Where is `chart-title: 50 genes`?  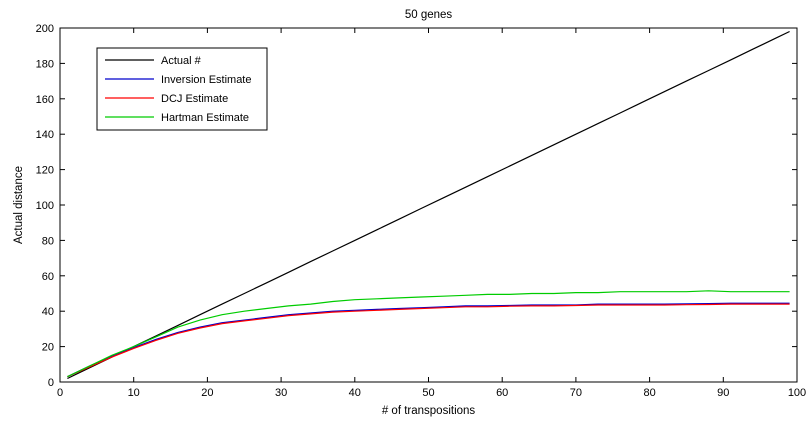
chart-title: 50 genes is located at coordinates (429, 15).